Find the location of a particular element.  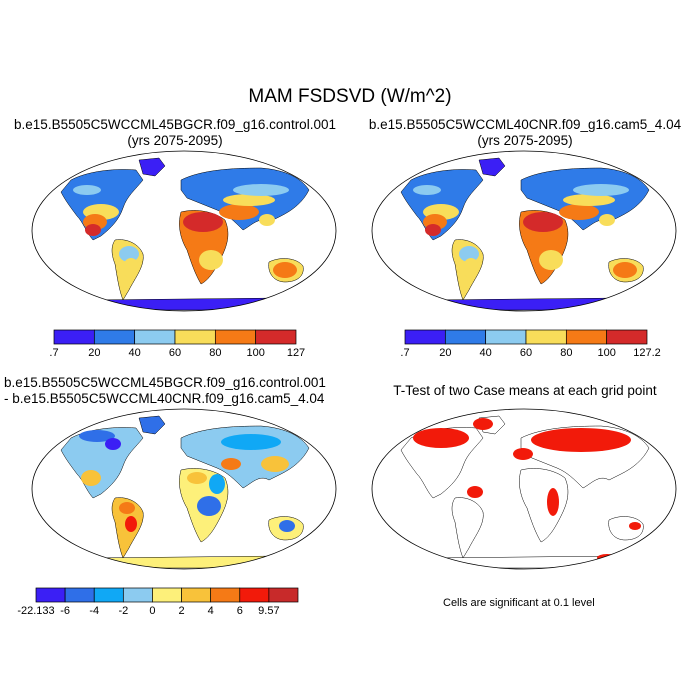

colorbar-tick-label: 0 is located at coordinates (152, 611).